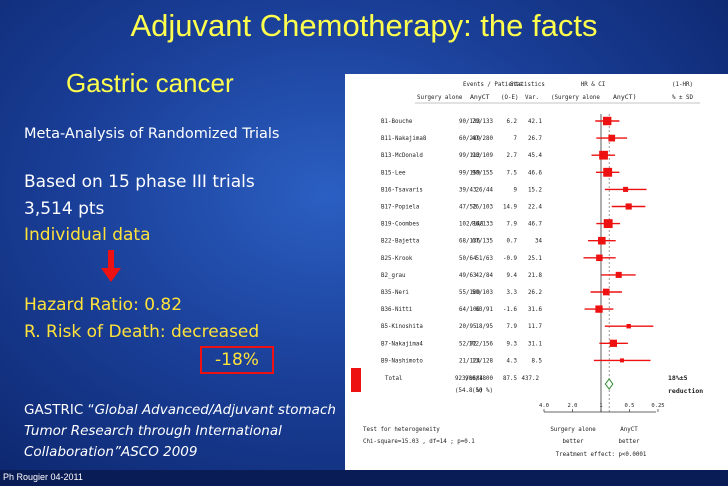 The width and height of the screenshot is (728, 486). I want to click on study-label: B35-Neri, so click(395, 293).